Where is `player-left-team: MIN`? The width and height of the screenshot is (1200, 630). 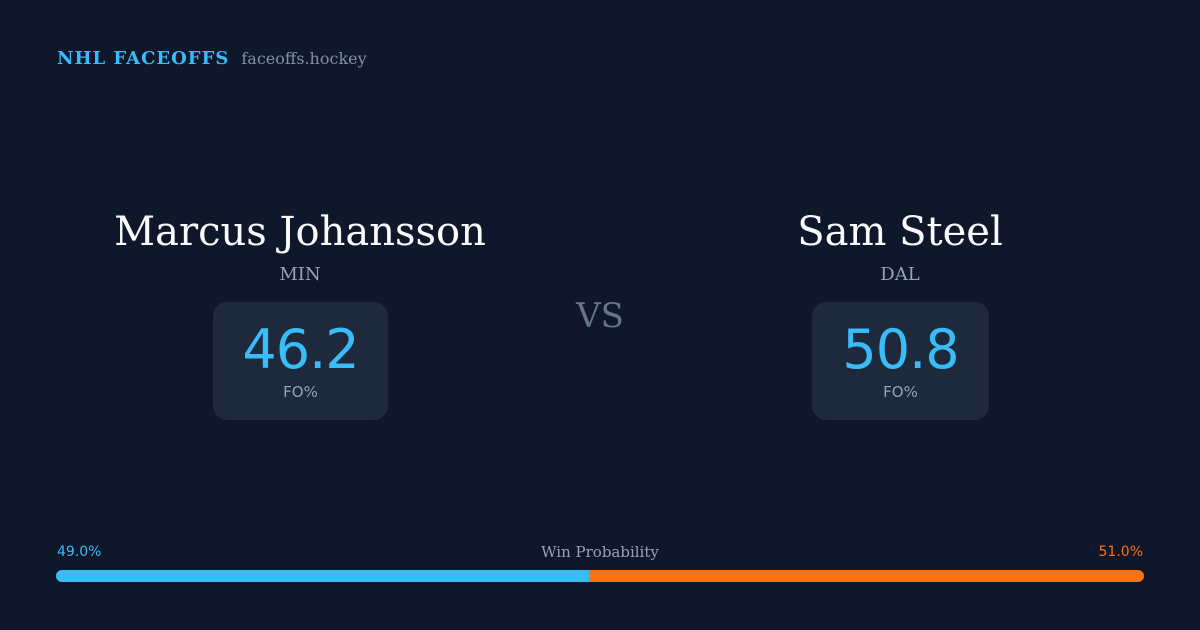
player-left-team: MIN is located at coordinates (300, 274).